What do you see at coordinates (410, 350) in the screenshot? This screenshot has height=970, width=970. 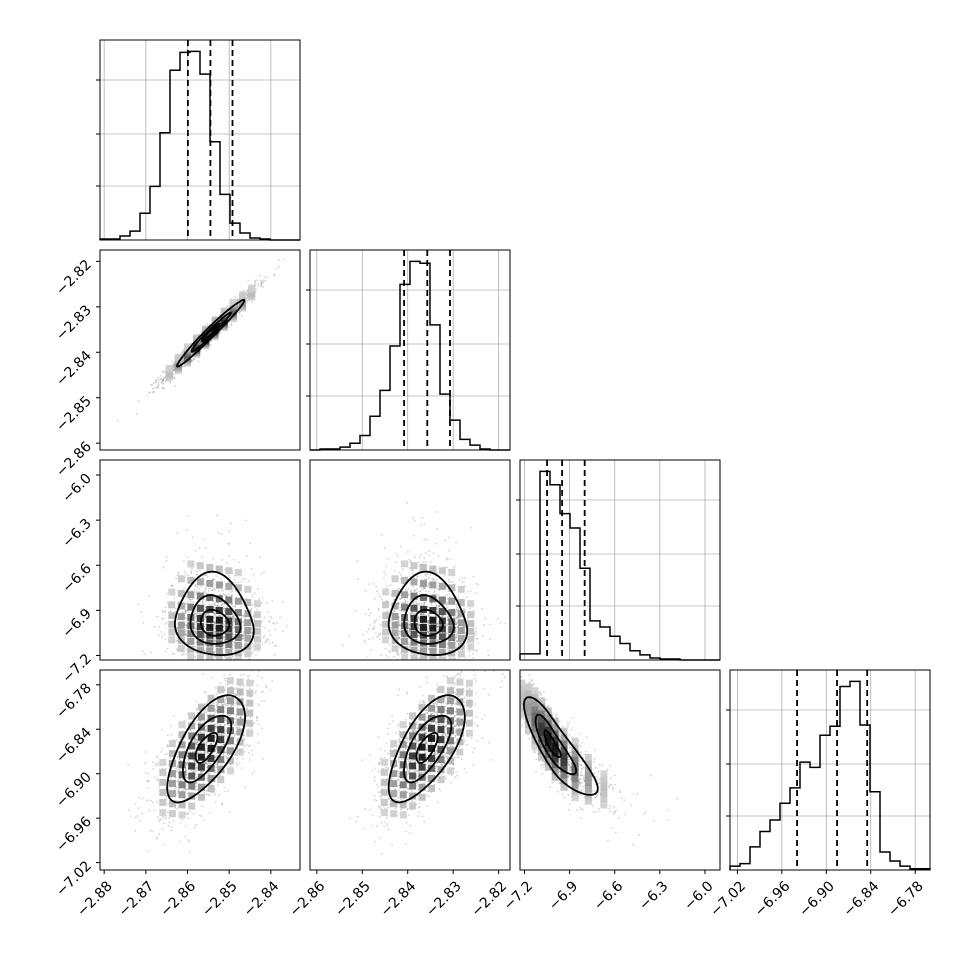 I see `panel-frame` at bounding box center [410, 350].